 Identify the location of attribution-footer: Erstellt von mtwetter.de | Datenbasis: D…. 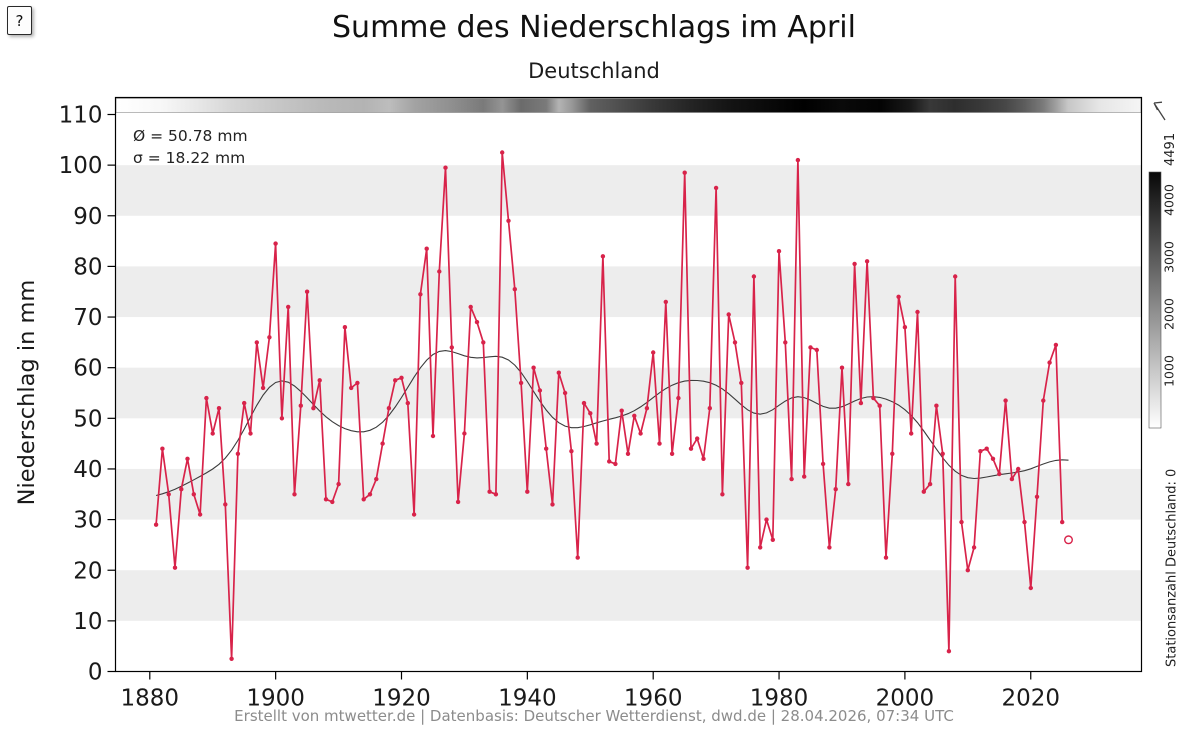
(594, 716).